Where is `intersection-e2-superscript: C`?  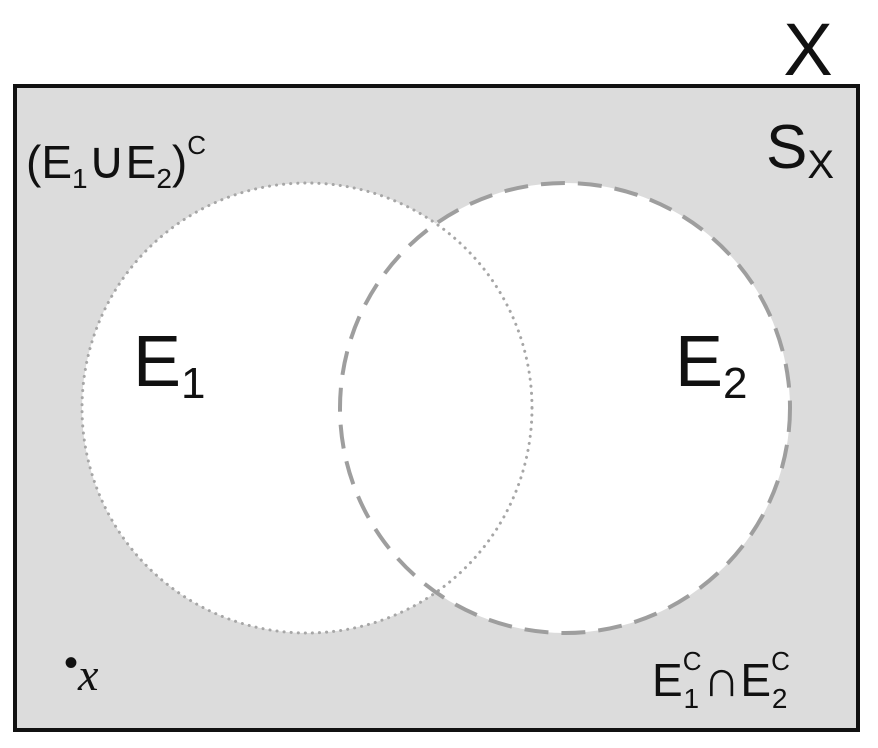
intersection-e2-superscript: C is located at coordinates (780, 661).